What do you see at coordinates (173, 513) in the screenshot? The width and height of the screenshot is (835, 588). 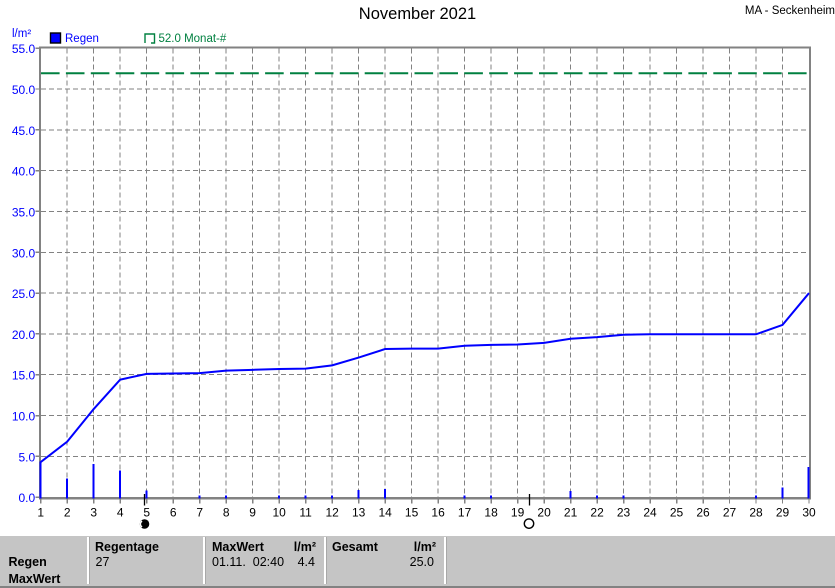 I see `svg-text: 6` at bounding box center [173, 513].